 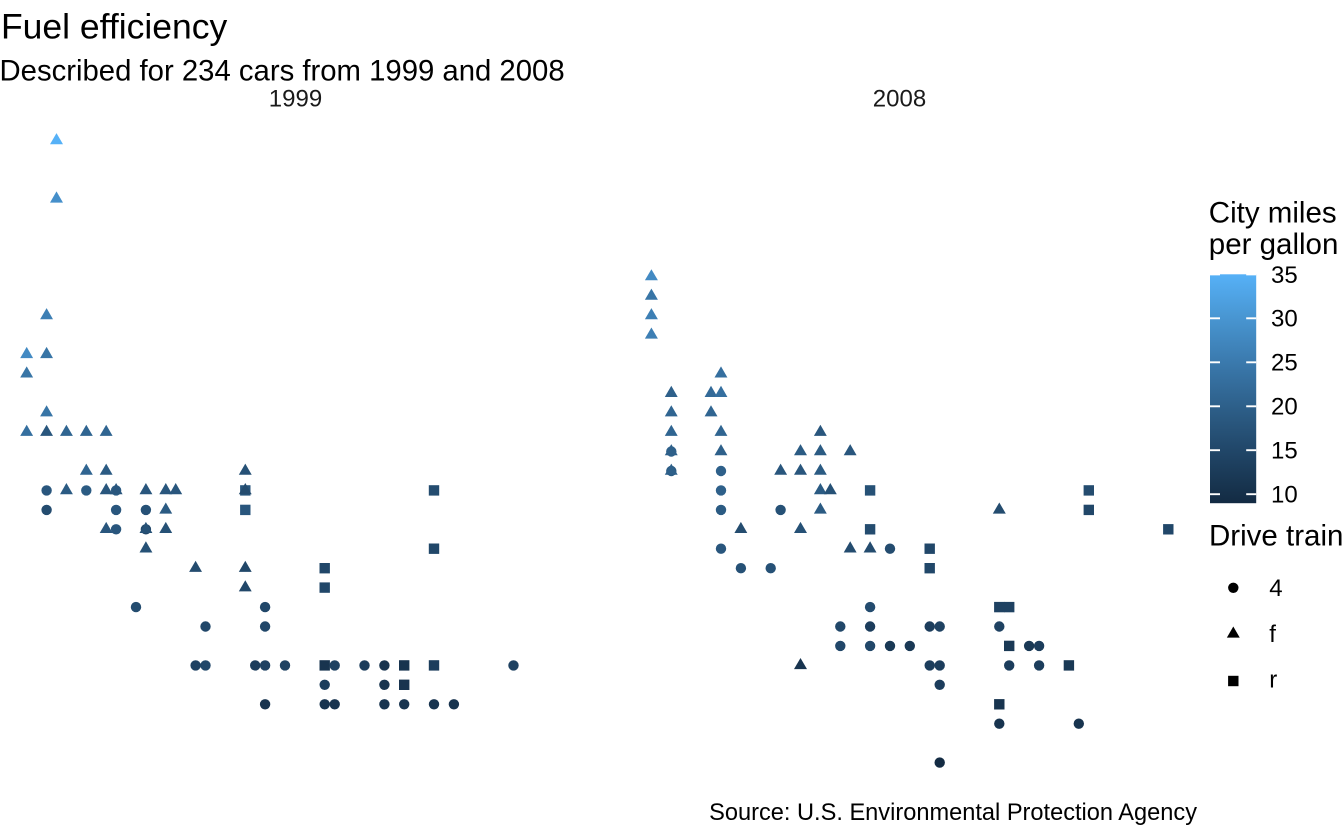 What do you see at coordinates (1284, 495) in the screenshot?
I see `svg-text: 10` at bounding box center [1284, 495].